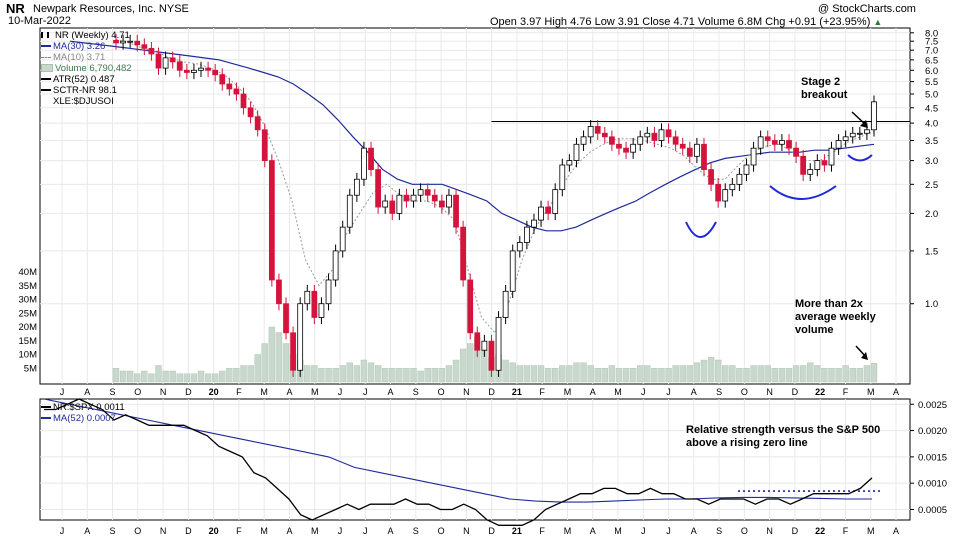 This screenshot has height=540, width=960. Describe the element at coordinates (46, 57) in the screenshot. I see `dashed-line-icon` at that location.